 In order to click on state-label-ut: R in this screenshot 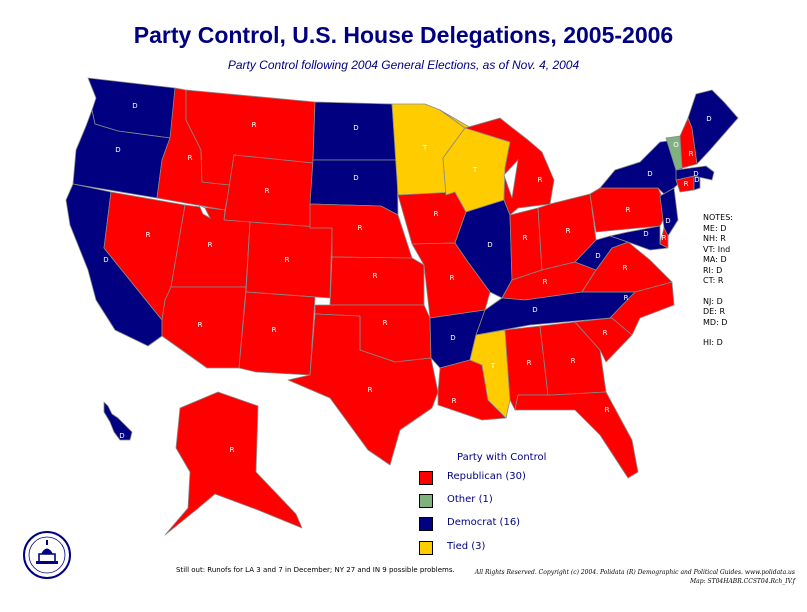, I will do `click(210, 245)`.